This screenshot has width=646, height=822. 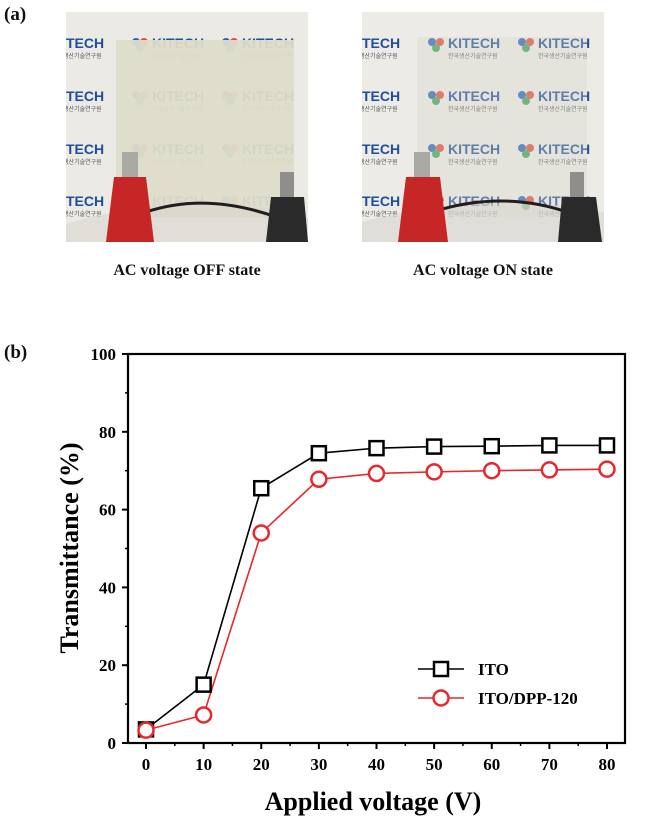 What do you see at coordinates (491, 764) in the screenshot?
I see `x-tick-label: 60` at bounding box center [491, 764].